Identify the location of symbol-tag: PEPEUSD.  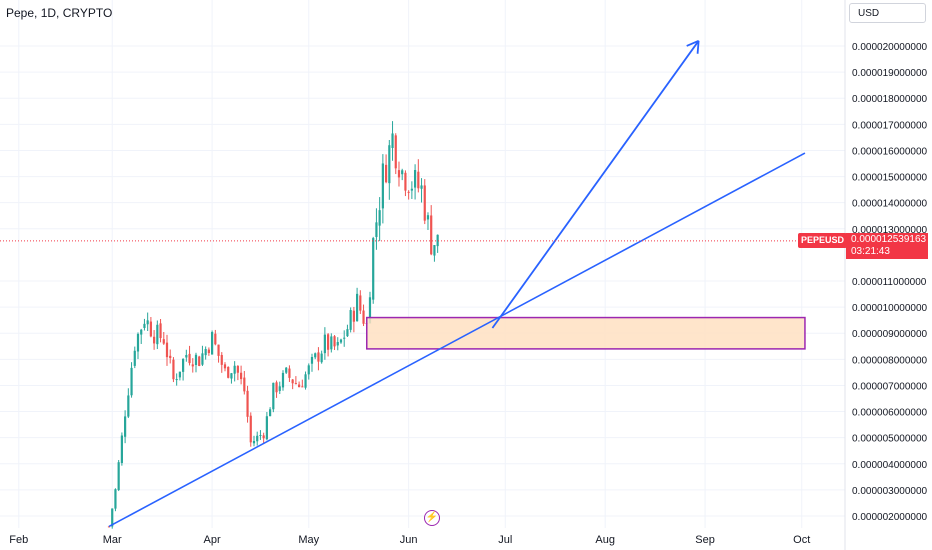
(823, 240).